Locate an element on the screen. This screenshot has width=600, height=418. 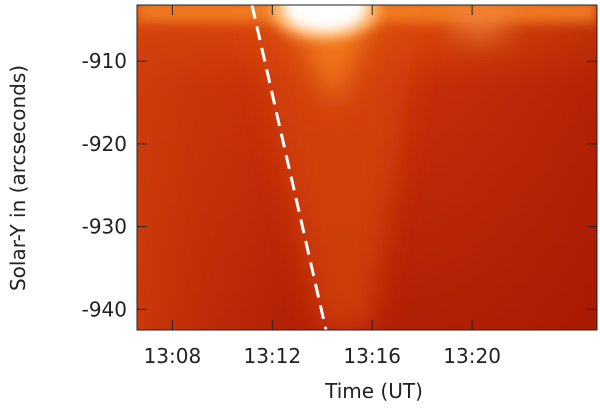
y-axis-label: Solar-Y in (arcseconds) is located at coordinates (18, 178).